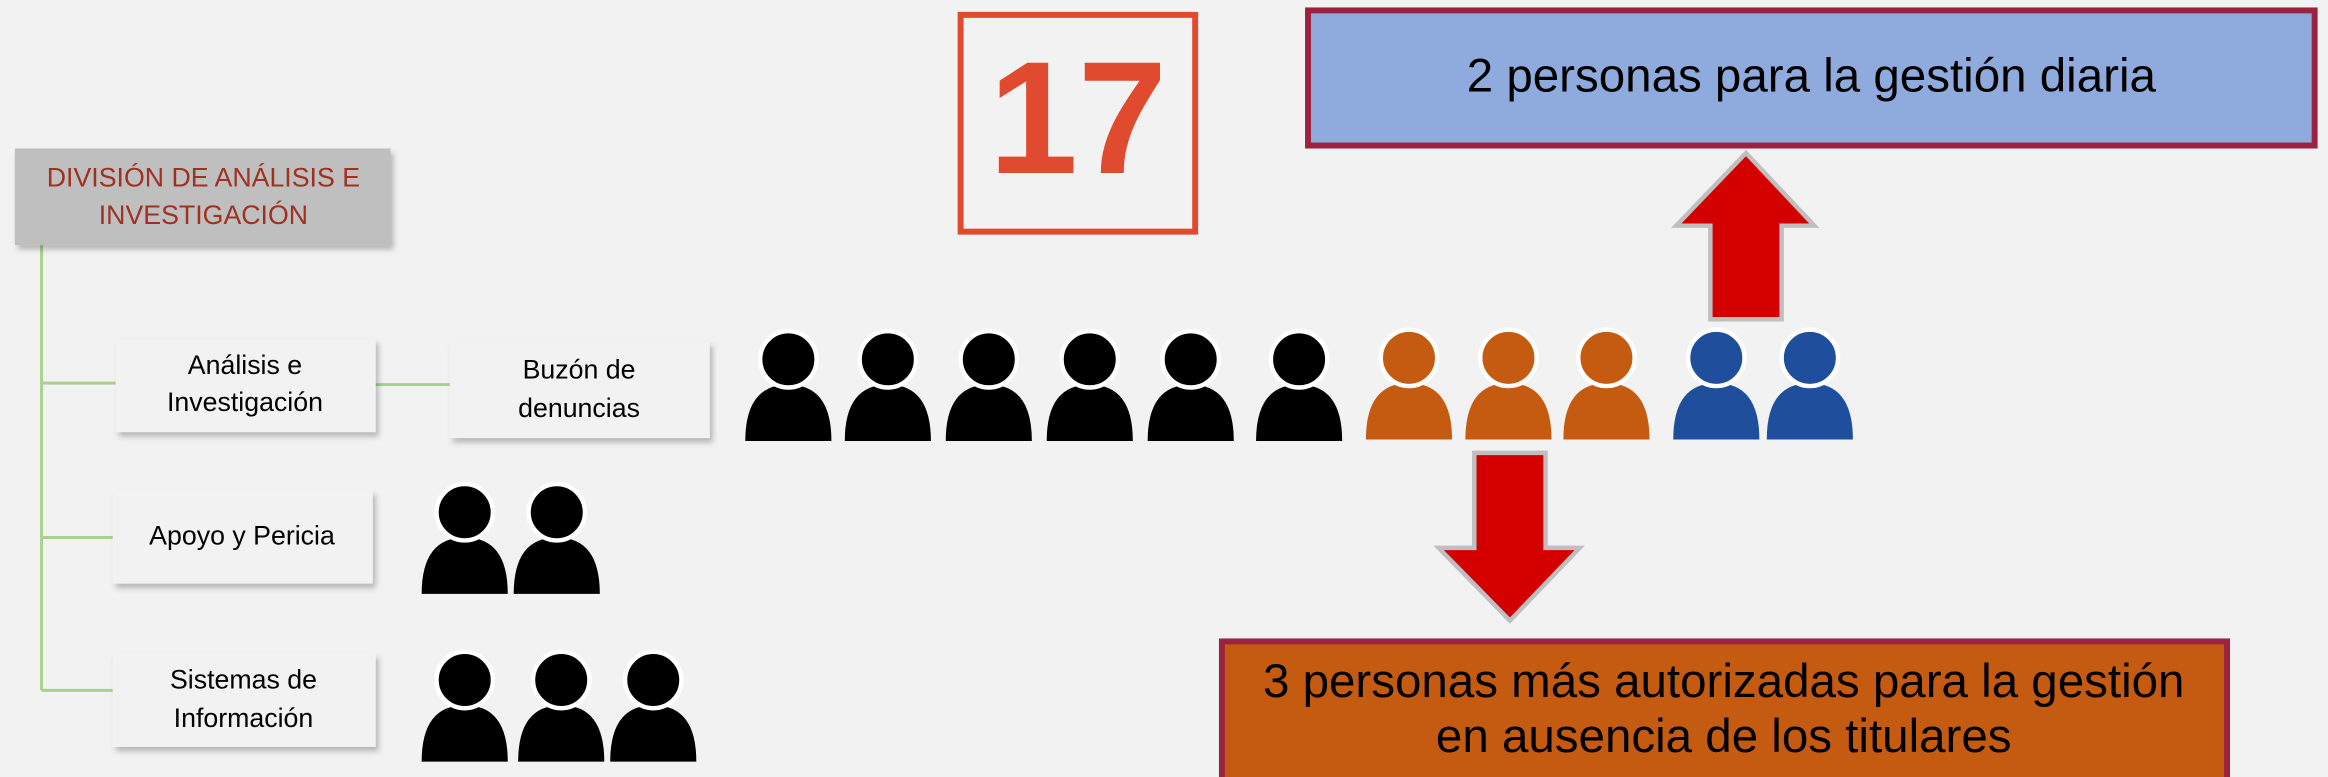 The height and width of the screenshot is (777, 2328). Describe the element at coordinates (579, 390) in the screenshot. I see `sub-unit-box` at that location.